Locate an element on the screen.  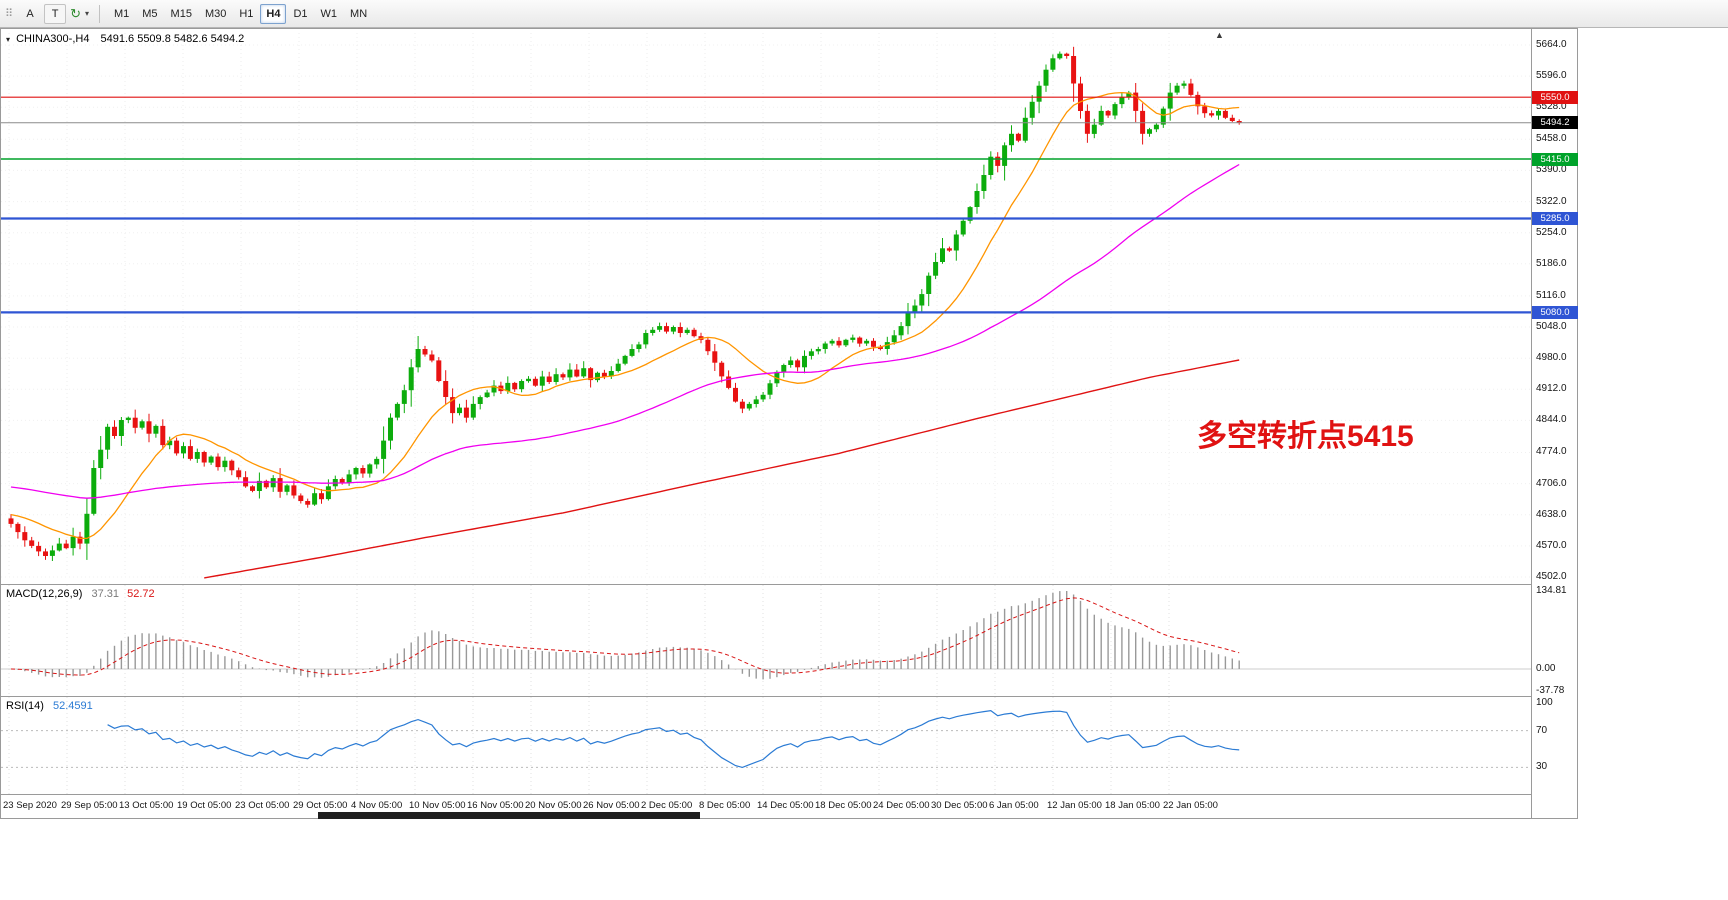
text-tool-button: T is located at coordinates (55, 13).